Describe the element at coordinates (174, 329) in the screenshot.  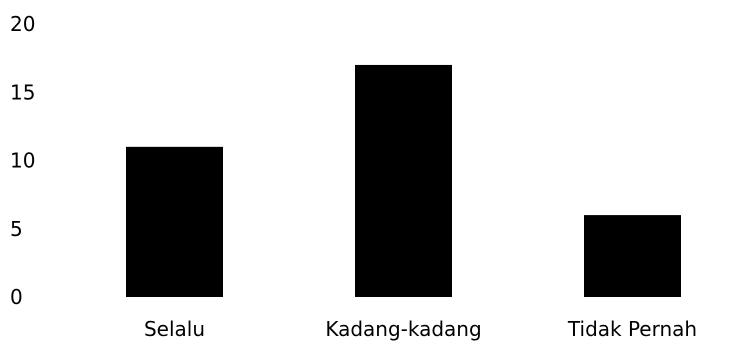
I see `x-tick-label: Selalu` at that location.